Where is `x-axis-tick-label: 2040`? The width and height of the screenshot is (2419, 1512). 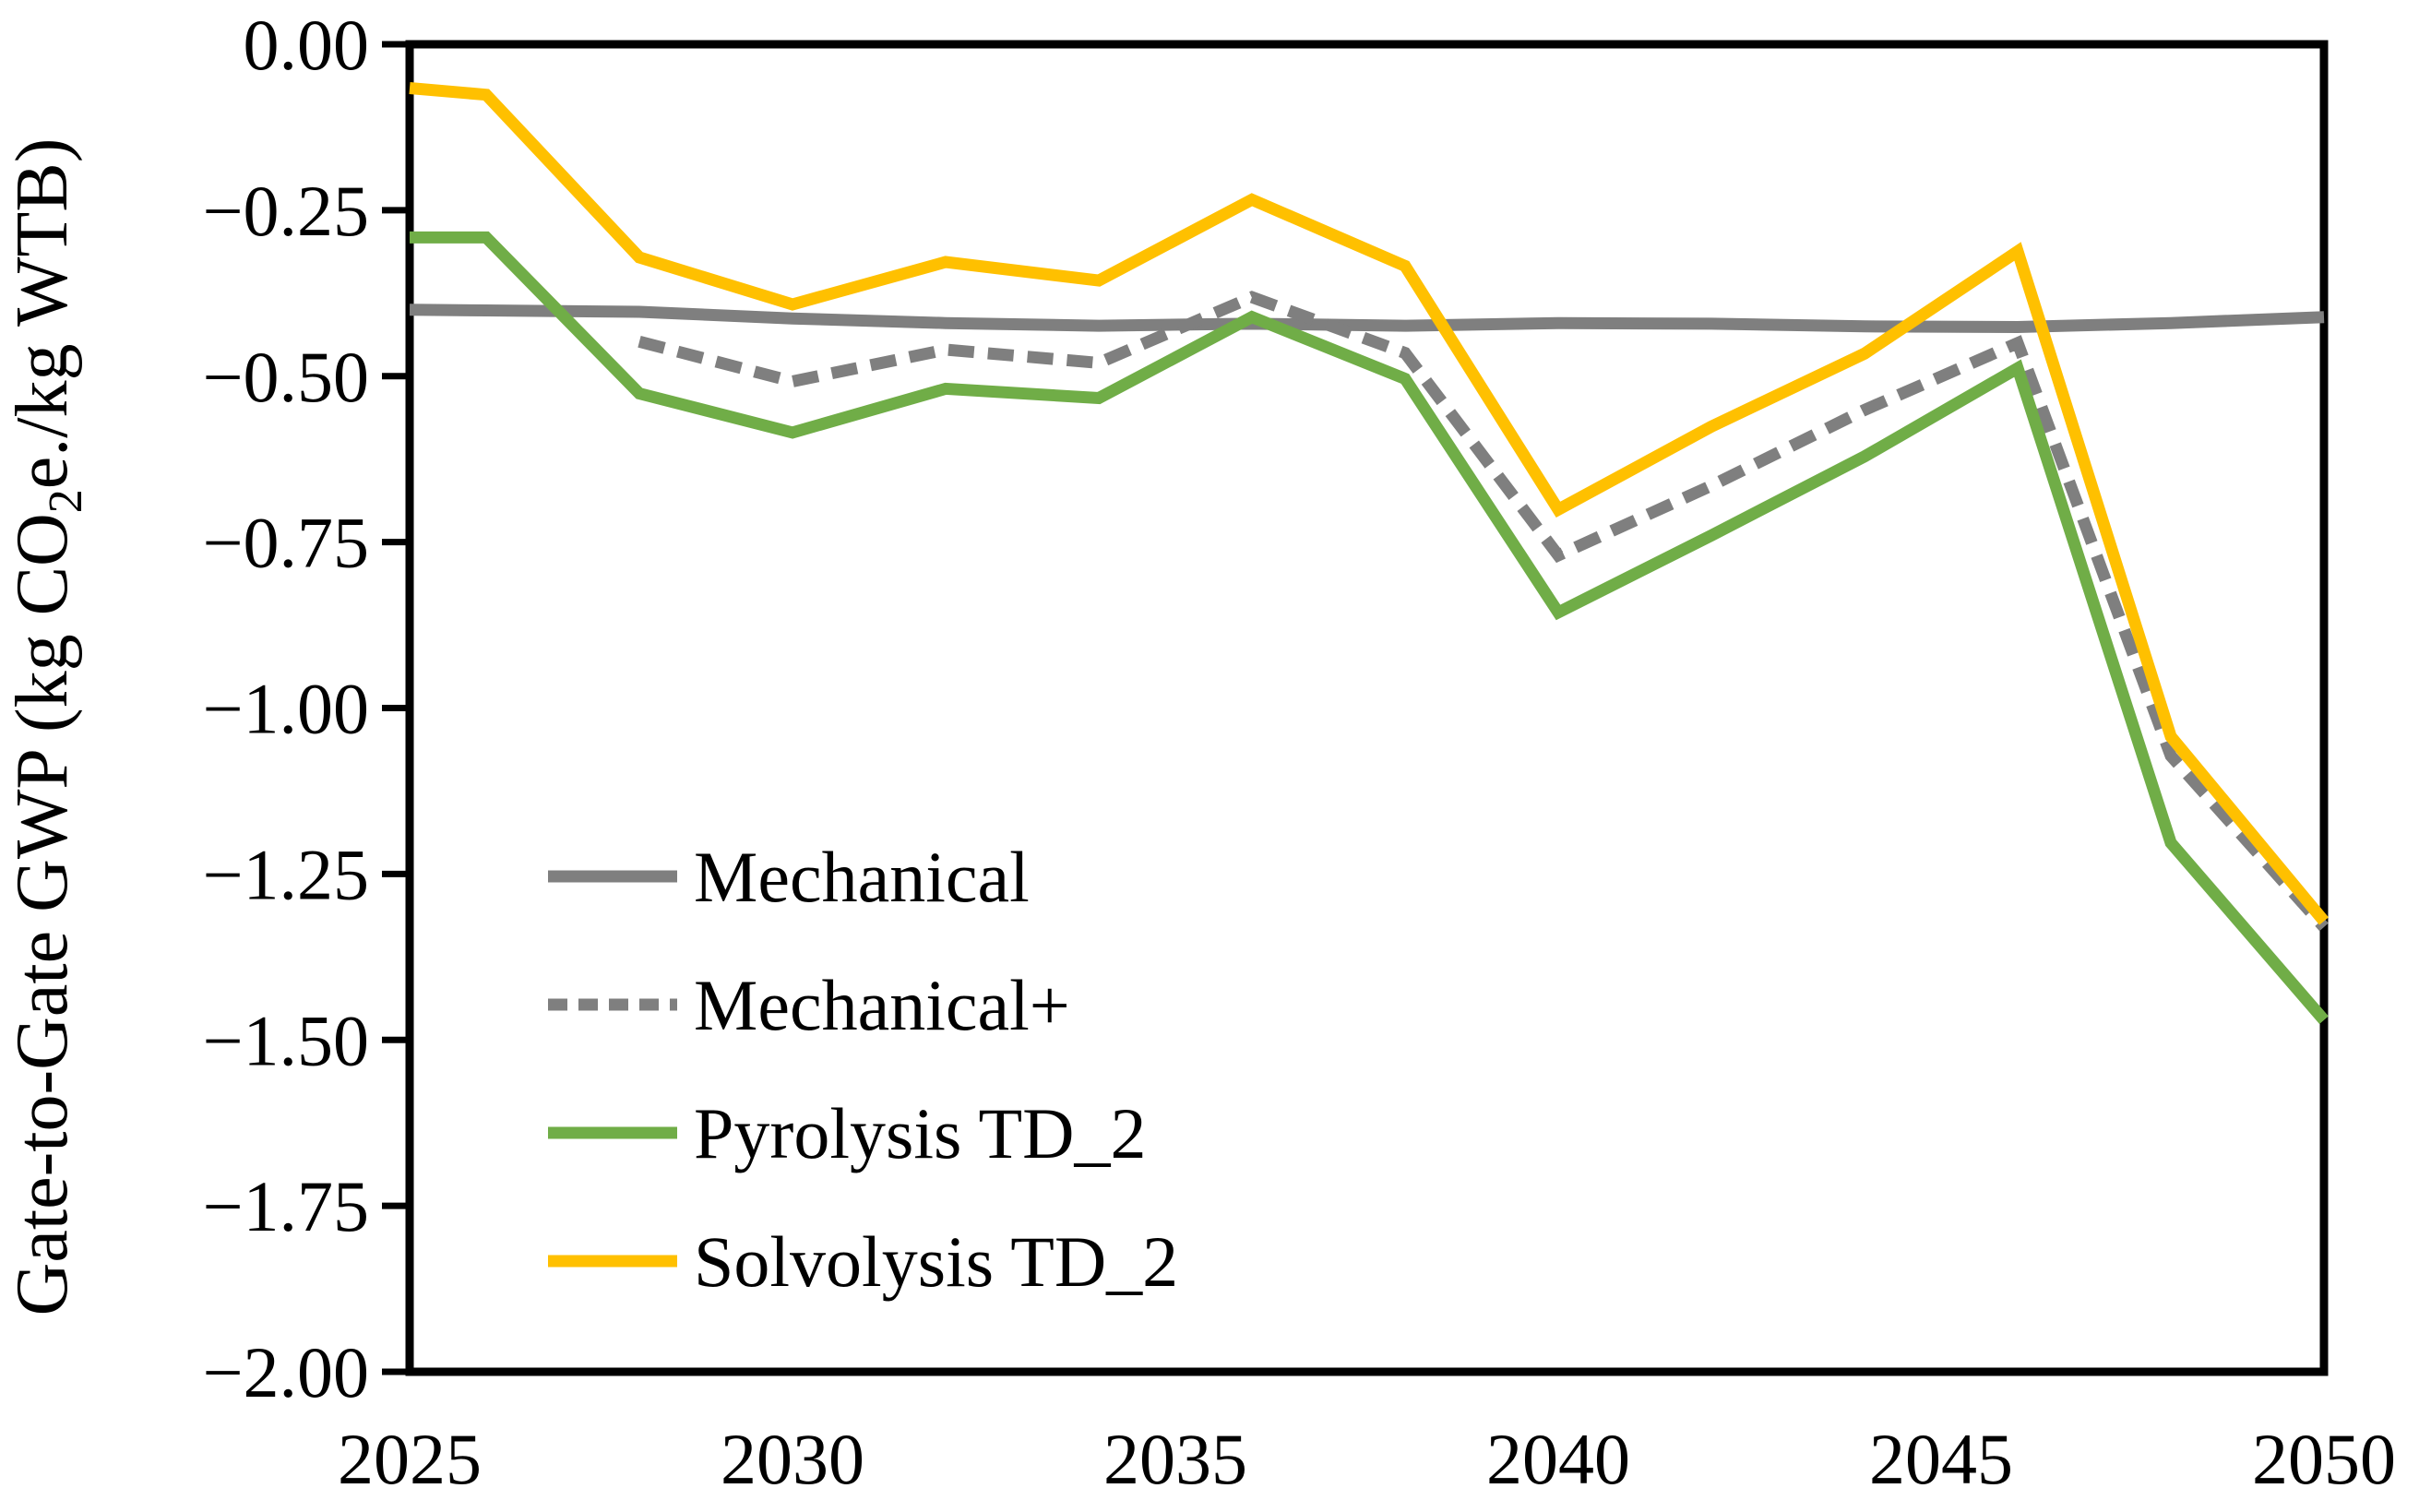
x-axis-tick-label: 2040 is located at coordinates (1558, 1459).